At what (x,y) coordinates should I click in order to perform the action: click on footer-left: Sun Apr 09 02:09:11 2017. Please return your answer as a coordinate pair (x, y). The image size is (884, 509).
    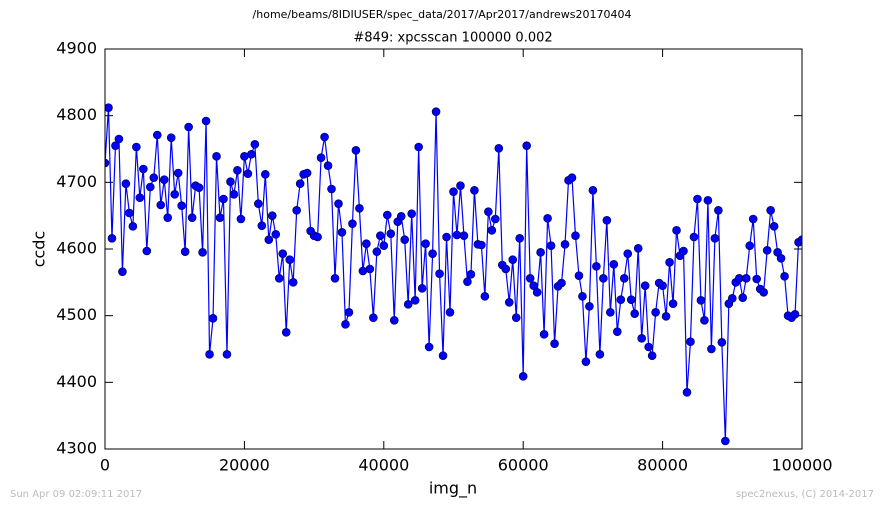
    Looking at the image, I should click on (76, 494).